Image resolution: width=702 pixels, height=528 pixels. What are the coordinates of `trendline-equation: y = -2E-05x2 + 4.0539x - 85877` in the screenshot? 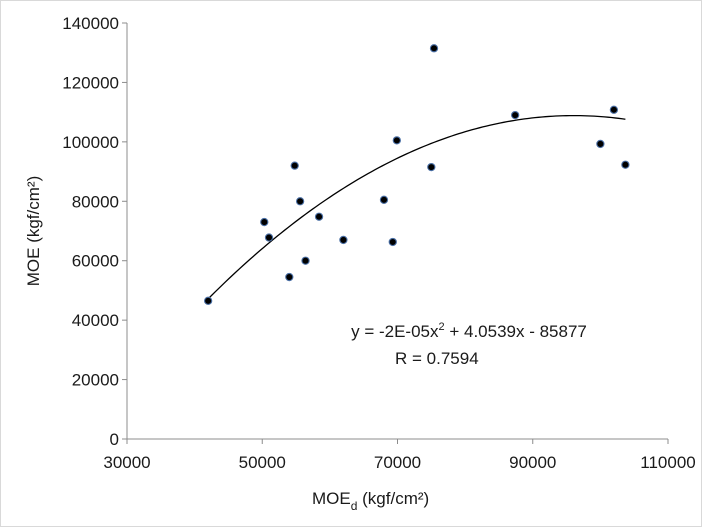 It's located at (469, 331).